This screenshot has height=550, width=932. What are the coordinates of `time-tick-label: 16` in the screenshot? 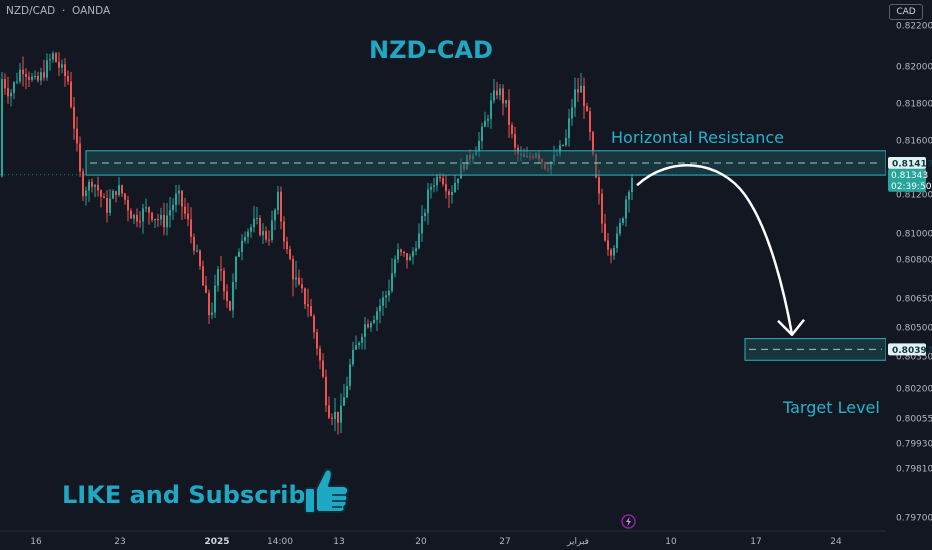 It's located at (36, 542).